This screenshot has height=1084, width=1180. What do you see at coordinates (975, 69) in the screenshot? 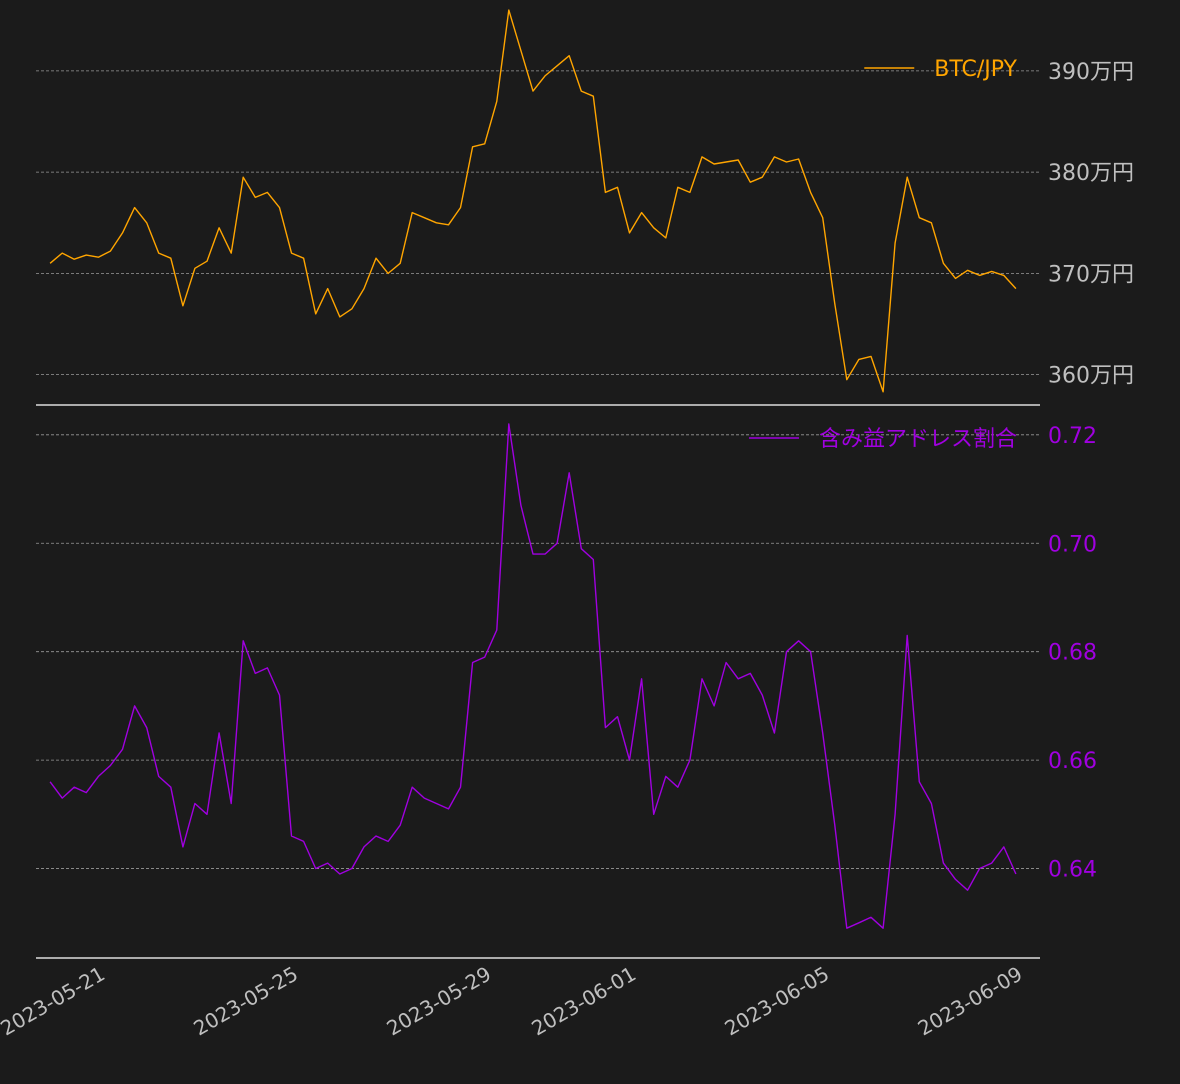
I see `legend-label: BTC/JPY` at bounding box center [975, 69].